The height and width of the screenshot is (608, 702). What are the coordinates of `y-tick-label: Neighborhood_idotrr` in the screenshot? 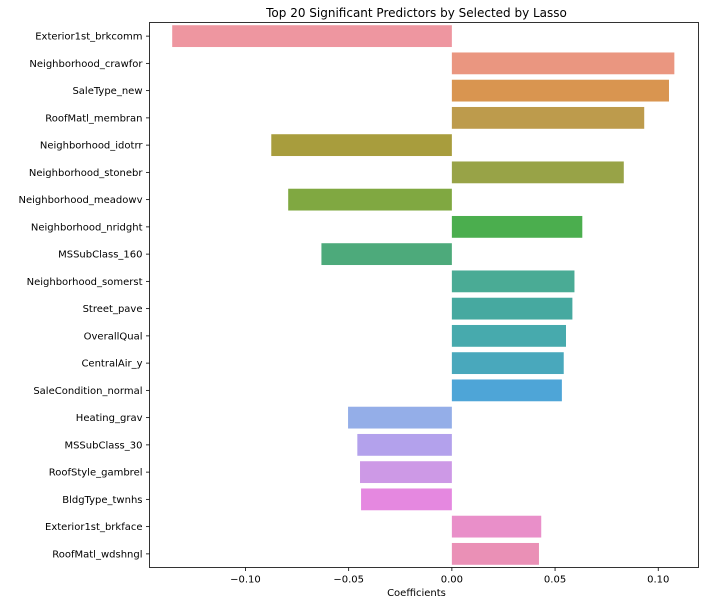 It's located at (92, 146).